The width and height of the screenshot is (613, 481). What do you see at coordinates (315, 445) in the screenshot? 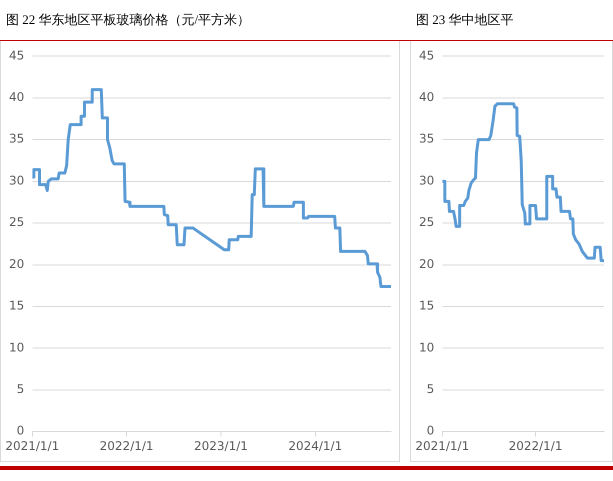
I see `x-tick-label: 2024/1/1` at bounding box center [315, 445].